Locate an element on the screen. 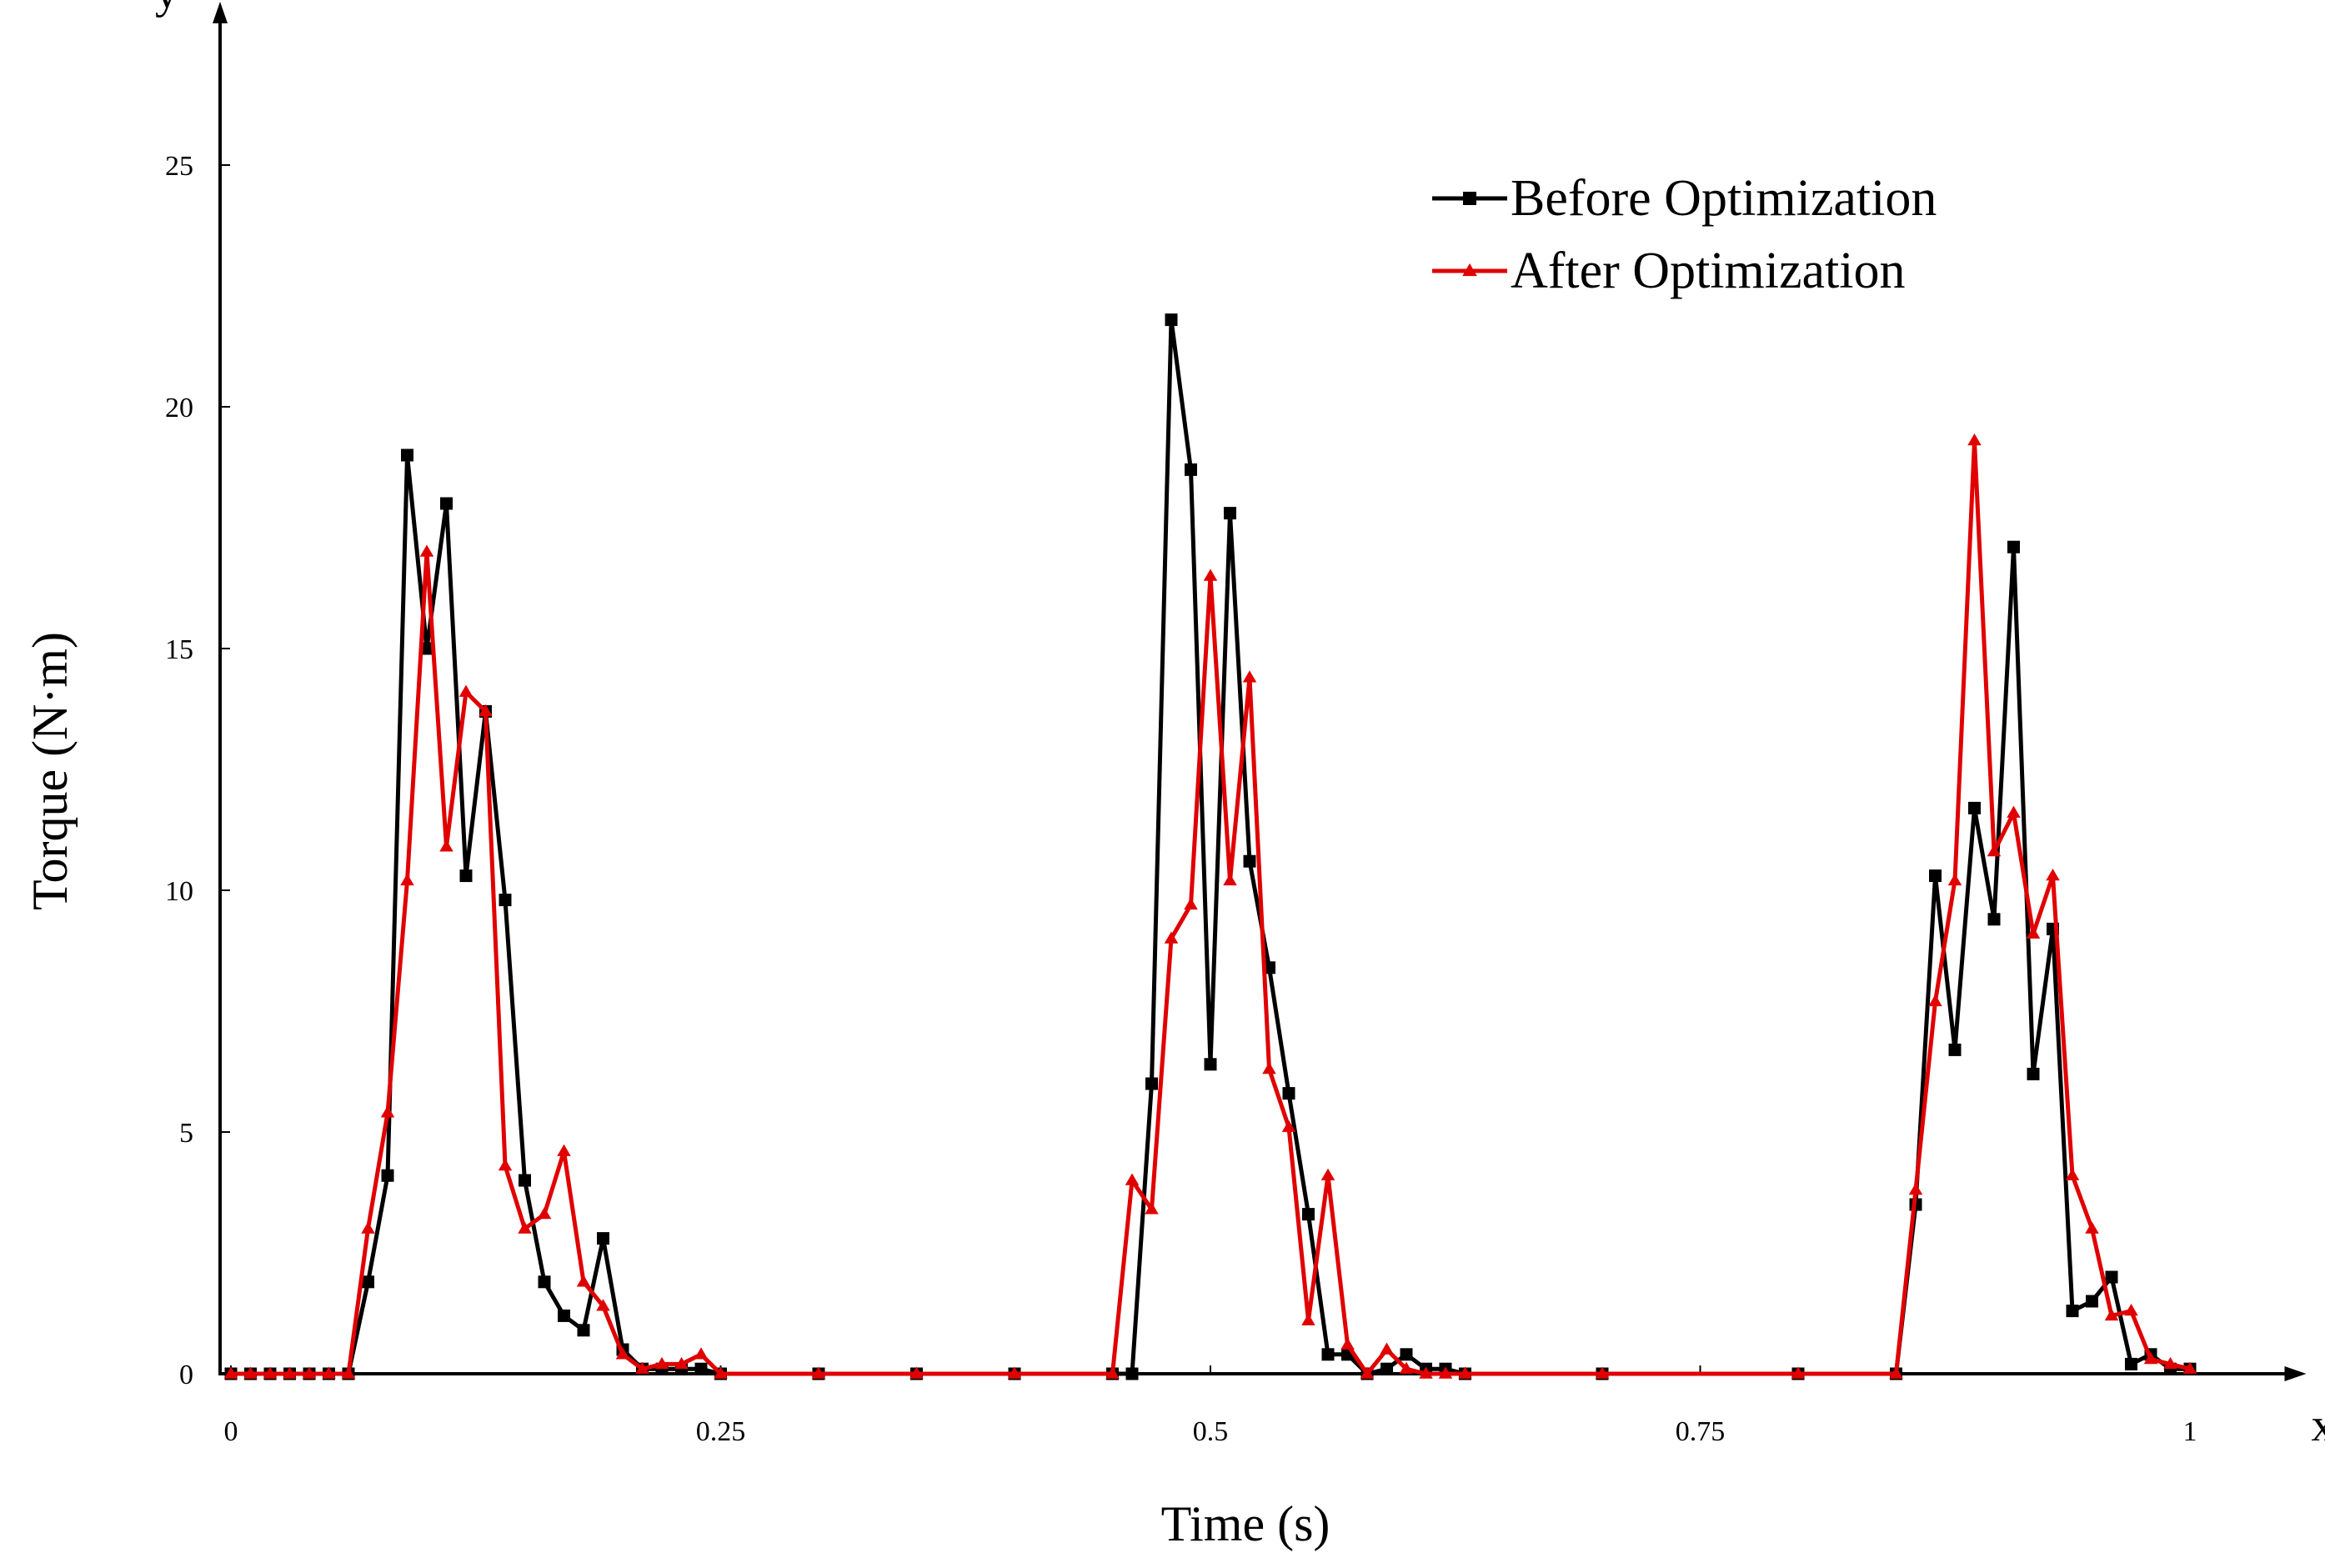 Image resolution: width=2325 pixels, height=1568 pixels. y-tick-label: 0 is located at coordinates (186, 1375).